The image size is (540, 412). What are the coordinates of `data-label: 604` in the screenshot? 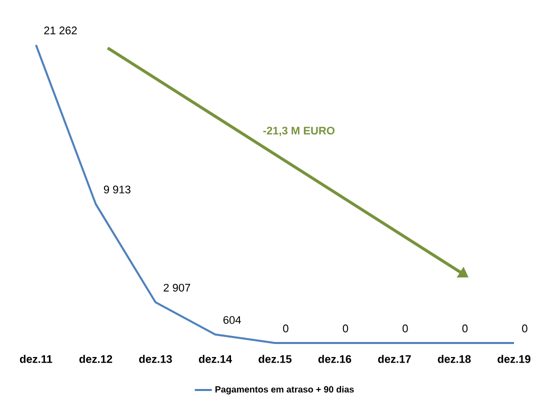 It's located at (232, 320).